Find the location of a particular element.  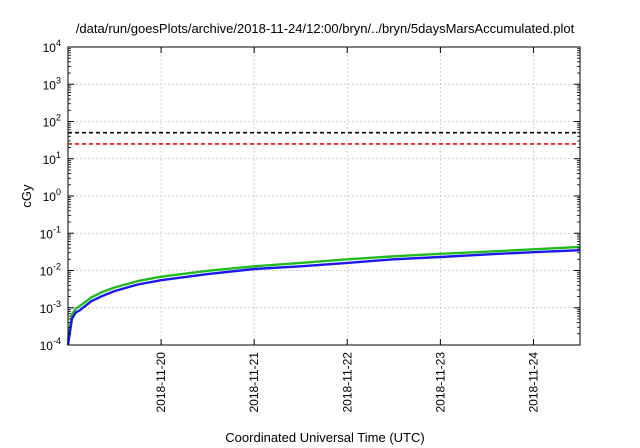

y-tick-label: 10⁰ is located at coordinates (52, 195).